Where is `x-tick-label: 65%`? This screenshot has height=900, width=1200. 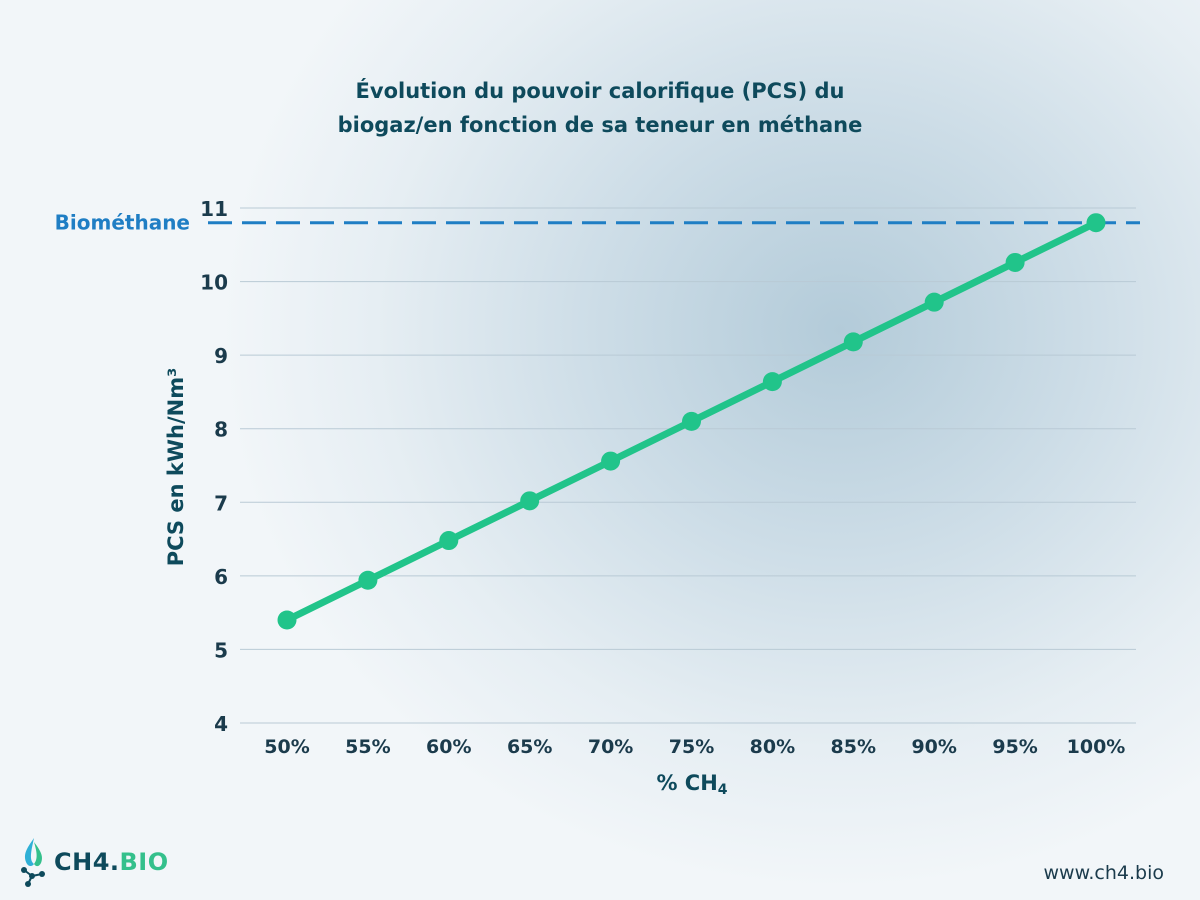 x-tick-label: 65% is located at coordinates (529, 747).